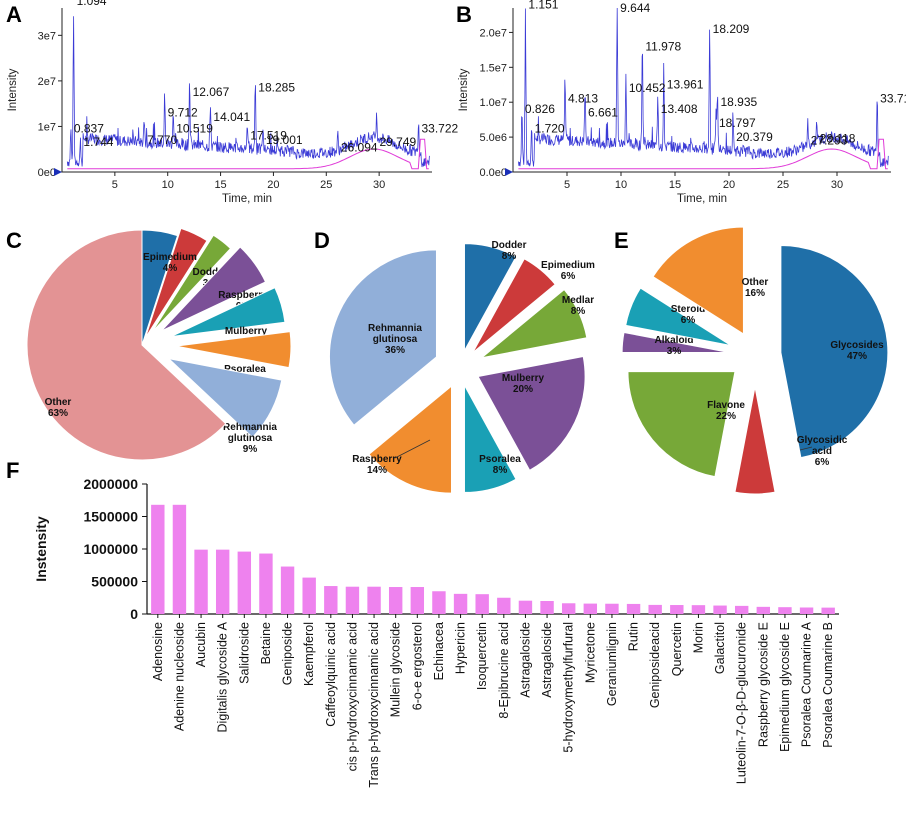 Image resolution: width=906 pixels, height=825 pixels. I want to click on peak-label: 33.718, so click(893, 99).